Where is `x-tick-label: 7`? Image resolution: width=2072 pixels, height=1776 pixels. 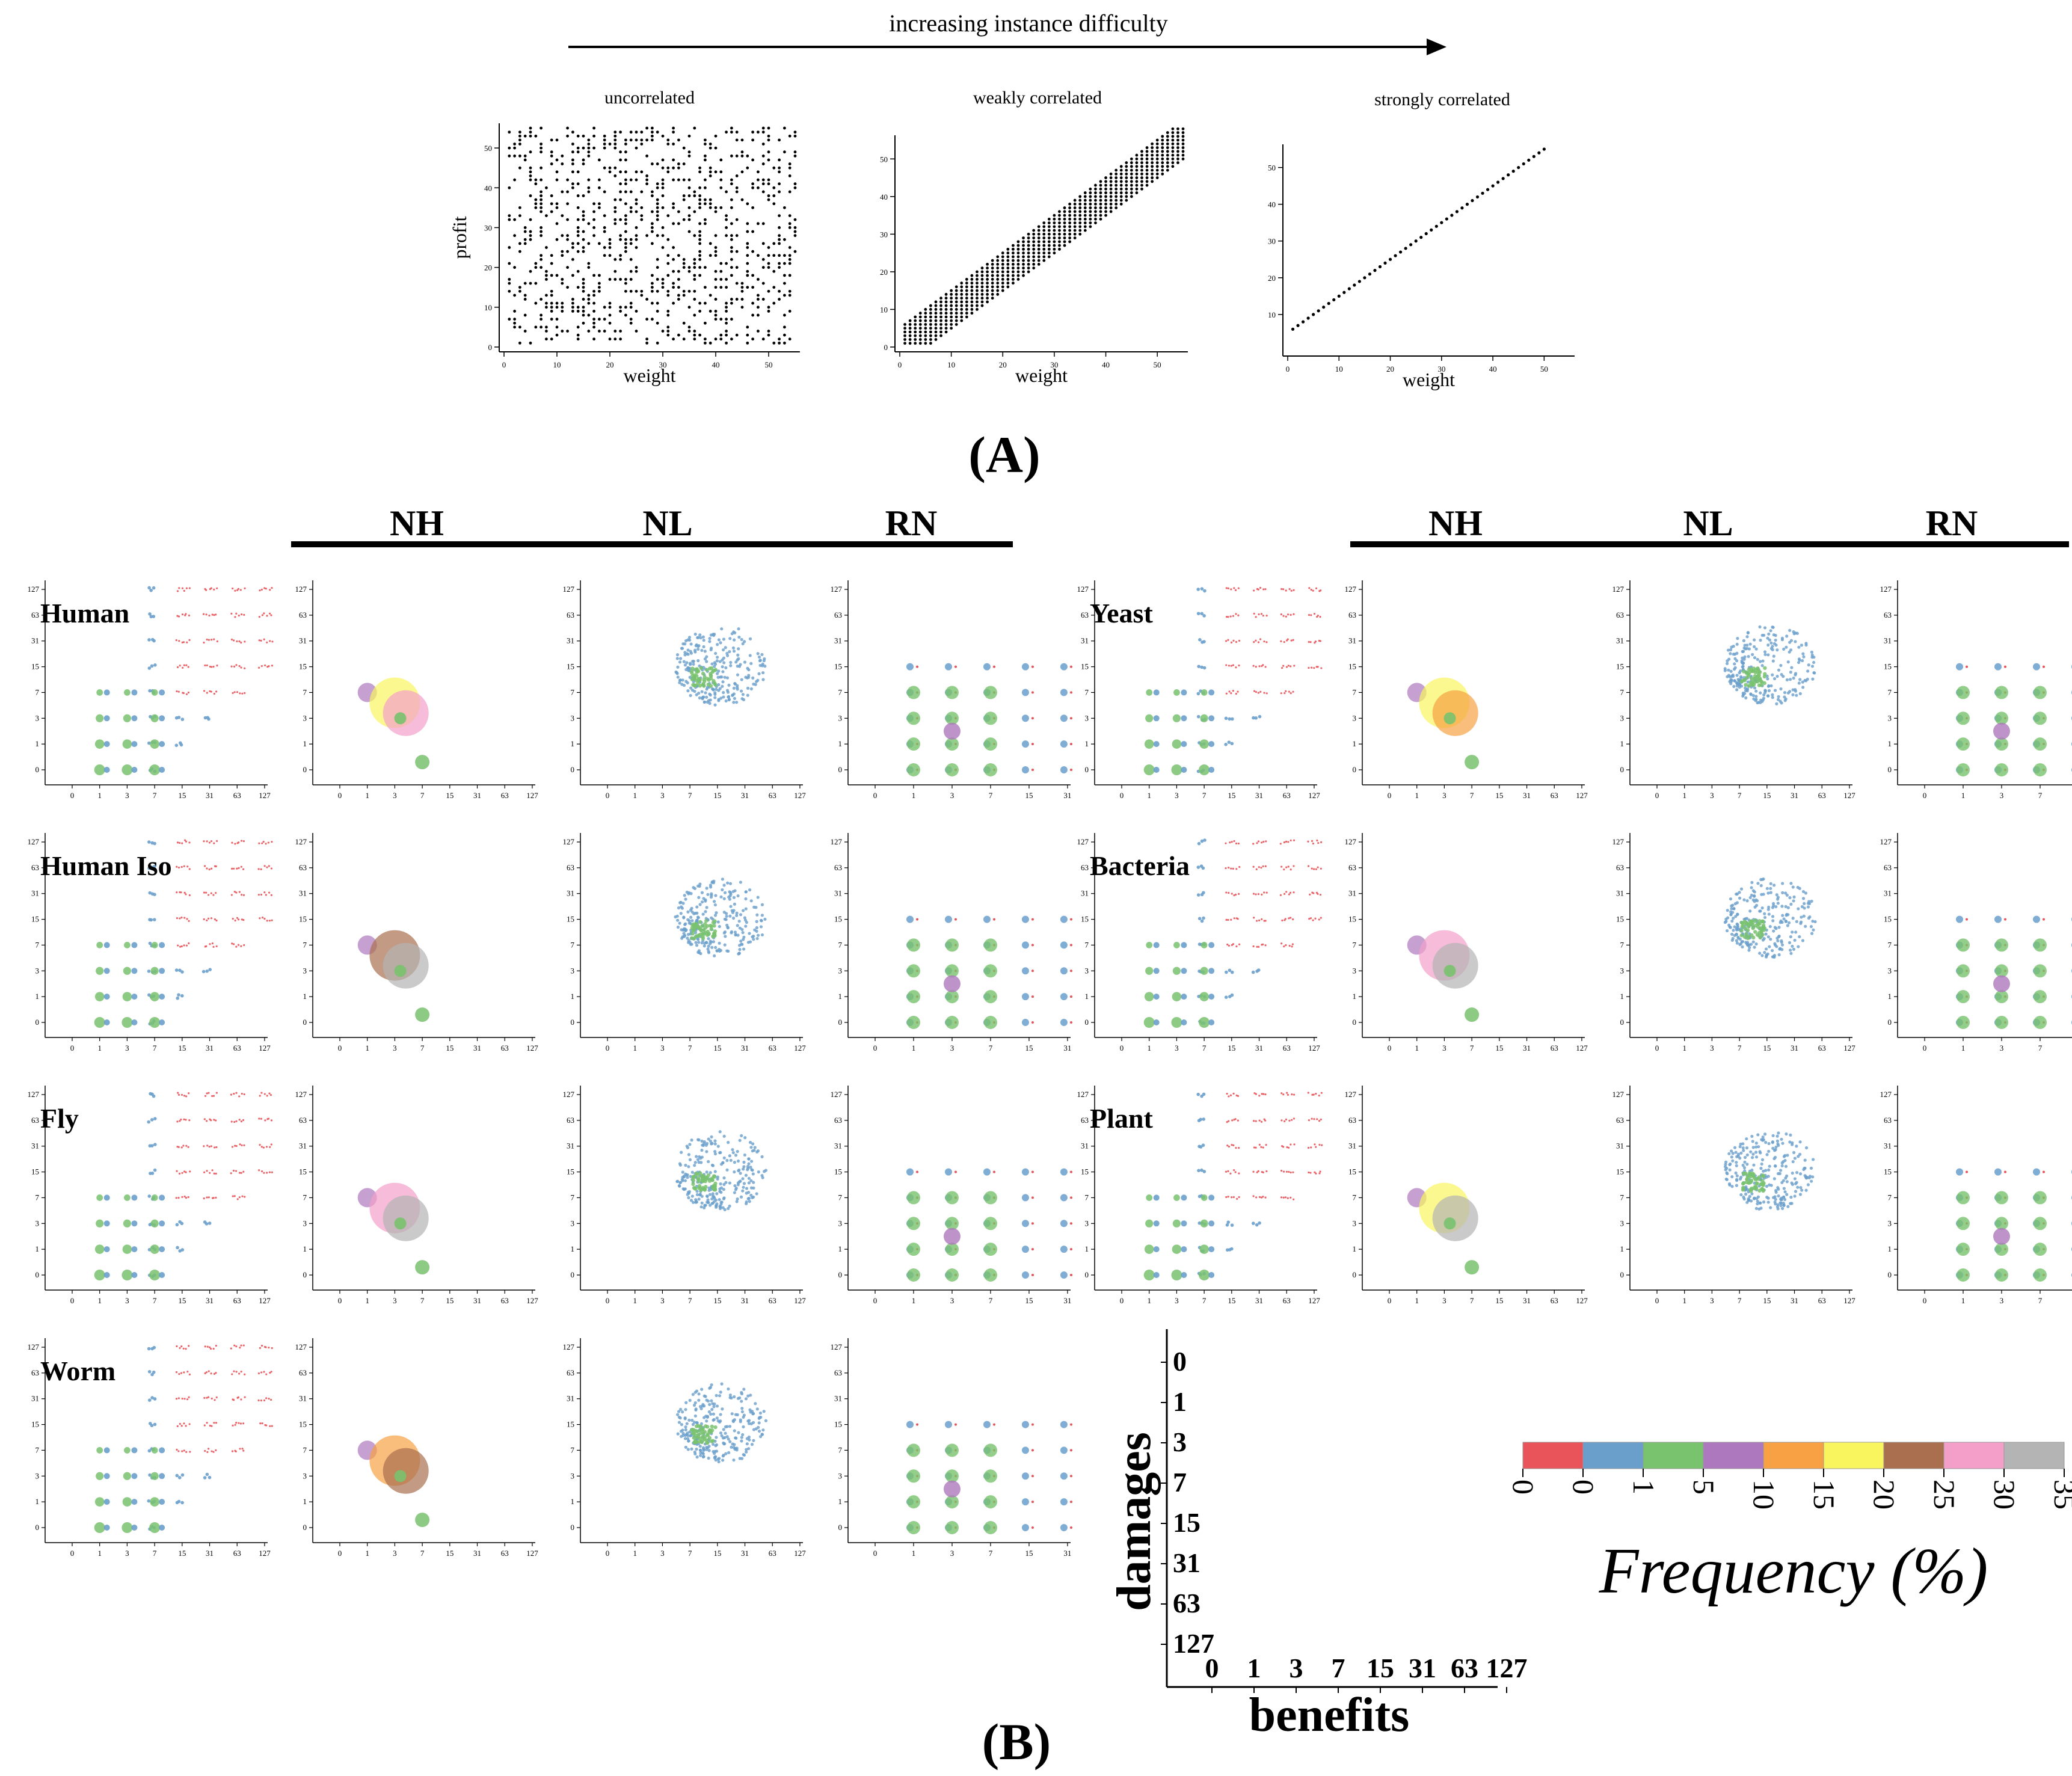 x-tick-label: 7 is located at coordinates (991, 795).